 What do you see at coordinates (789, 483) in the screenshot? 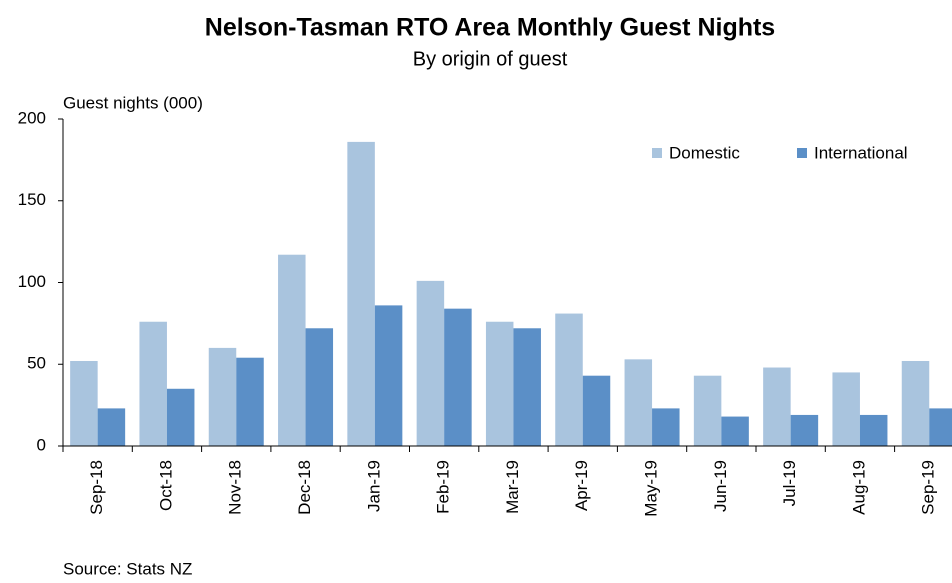
I see `x-tick-label: Jul-19` at bounding box center [789, 483].